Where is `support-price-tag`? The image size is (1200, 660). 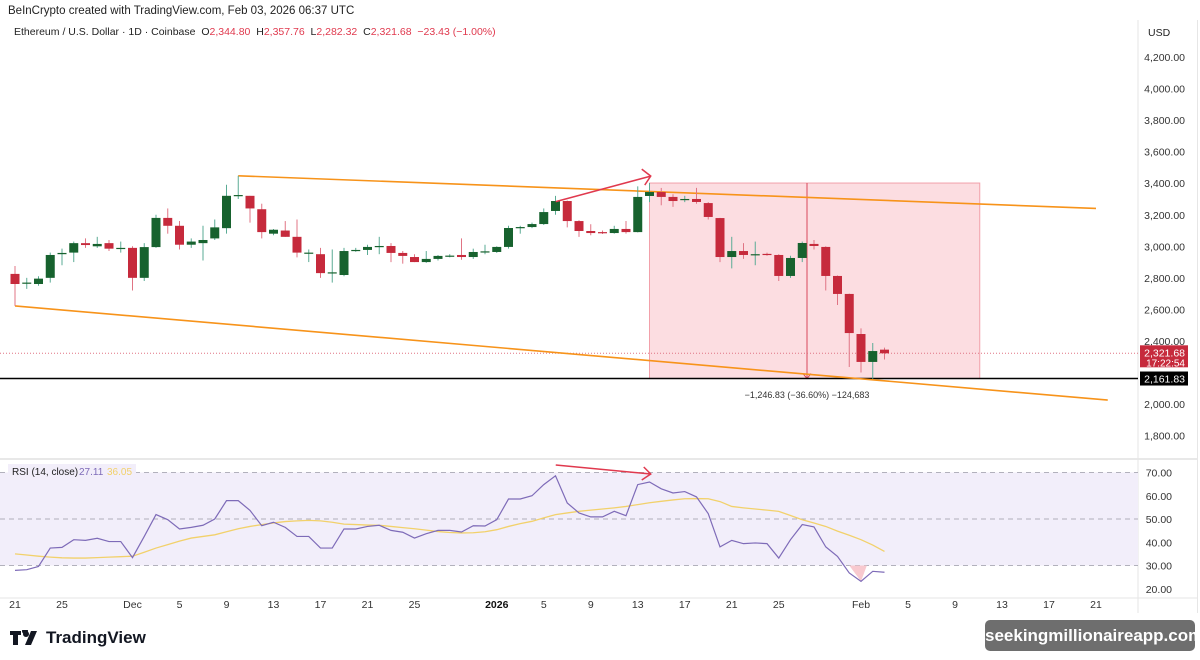 support-price-tag is located at coordinates (1164, 378).